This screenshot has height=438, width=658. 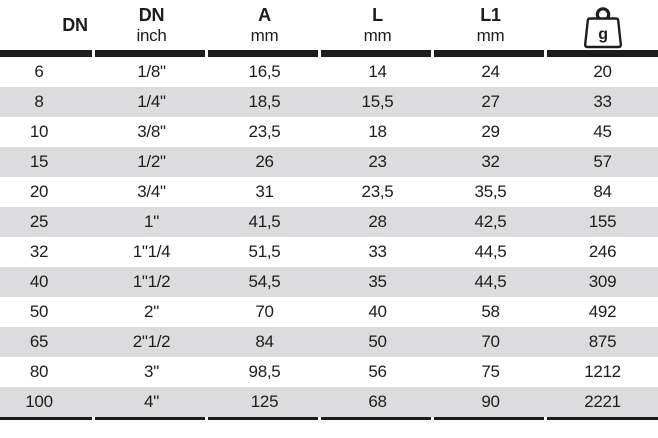 What do you see at coordinates (39, 401) in the screenshot?
I see `cell-dn: 100` at bounding box center [39, 401].